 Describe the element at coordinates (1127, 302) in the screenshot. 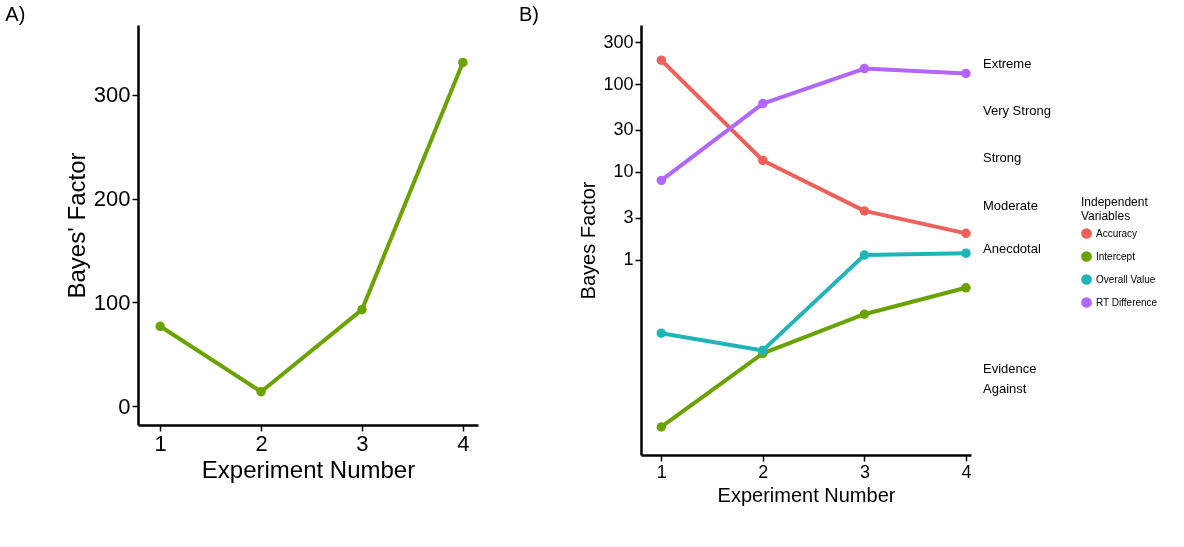

I see `legend-label: RT Difference` at that location.